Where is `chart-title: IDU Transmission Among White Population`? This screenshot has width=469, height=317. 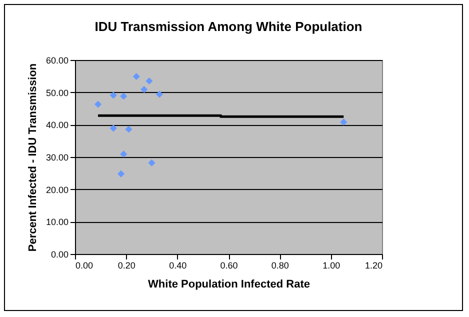 chart-title: IDU Transmission Among White Population is located at coordinates (228, 26).